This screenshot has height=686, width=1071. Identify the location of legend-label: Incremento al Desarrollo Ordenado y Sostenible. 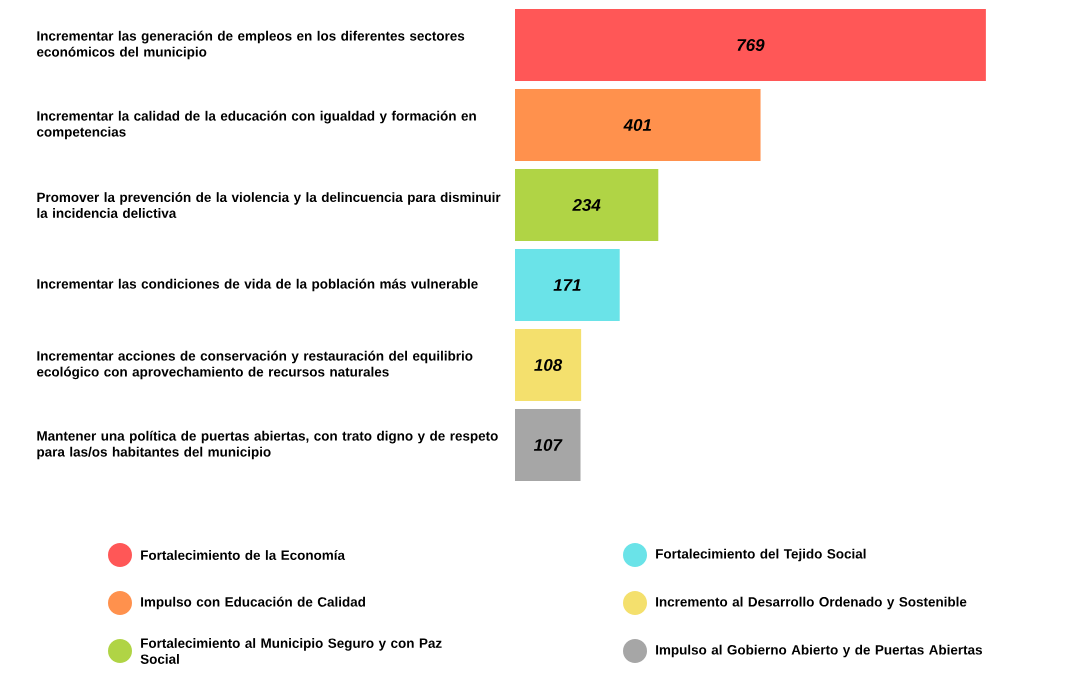
(811, 603).